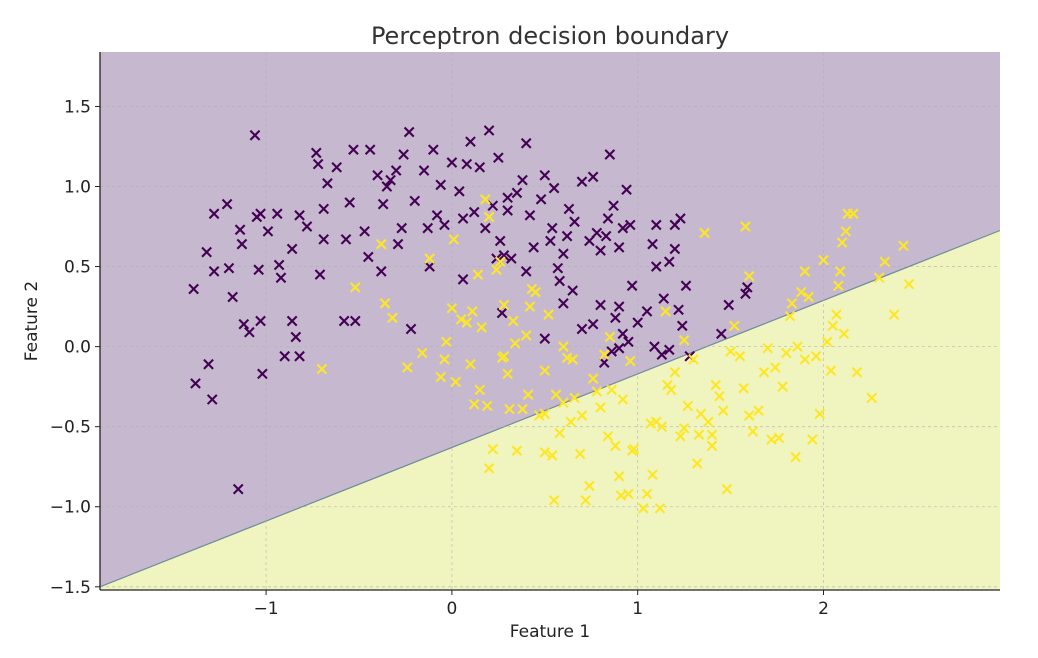  I want to click on y-tick-label: 0.5, so click(77, 268).